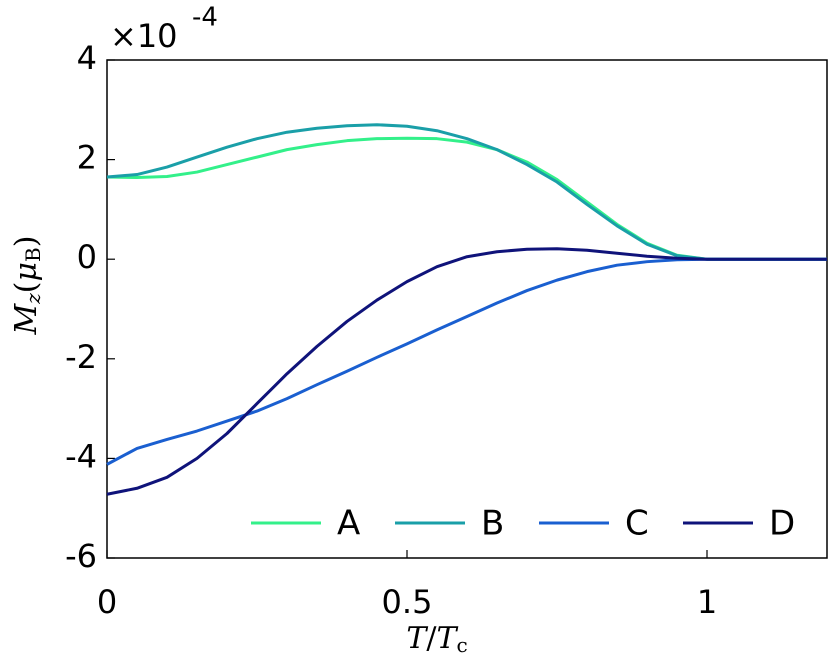 The image size is (830, 668). I want to click on x-axis-label: T/Tc, so click(436, 639).